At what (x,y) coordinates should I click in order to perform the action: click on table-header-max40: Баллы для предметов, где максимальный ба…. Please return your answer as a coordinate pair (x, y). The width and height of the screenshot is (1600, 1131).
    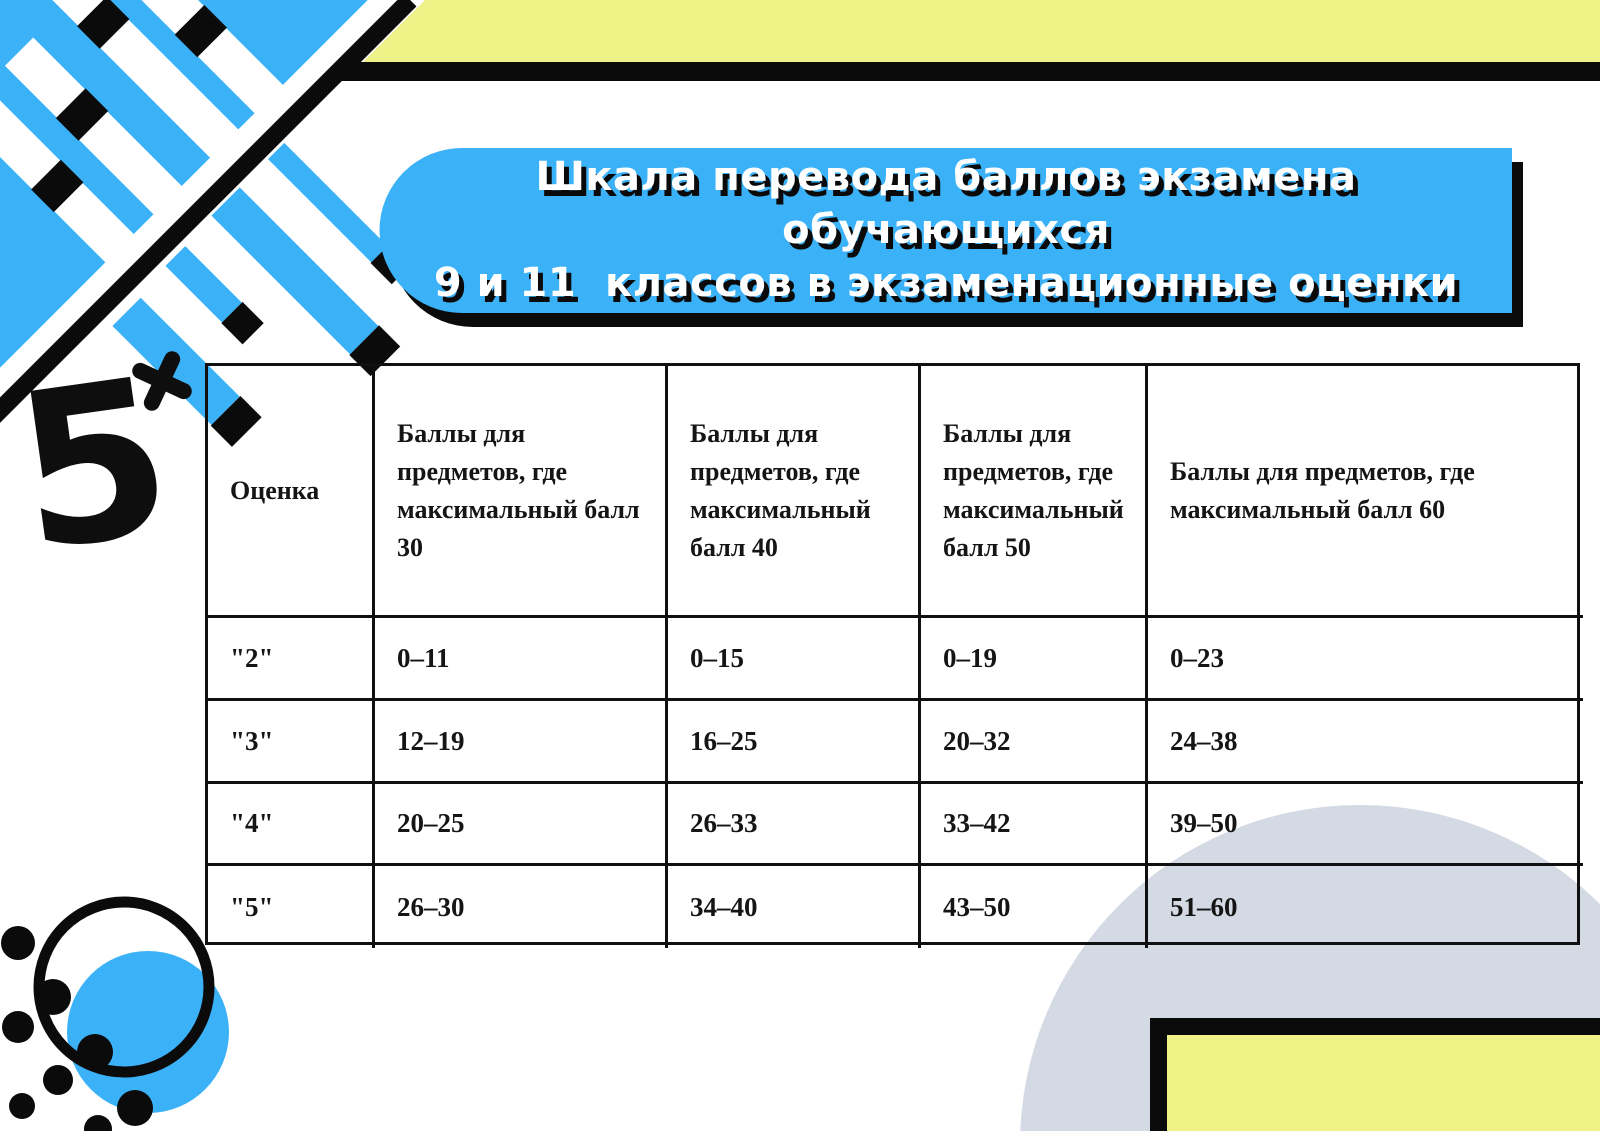
    Looking at the image, I should click on (794, 492).